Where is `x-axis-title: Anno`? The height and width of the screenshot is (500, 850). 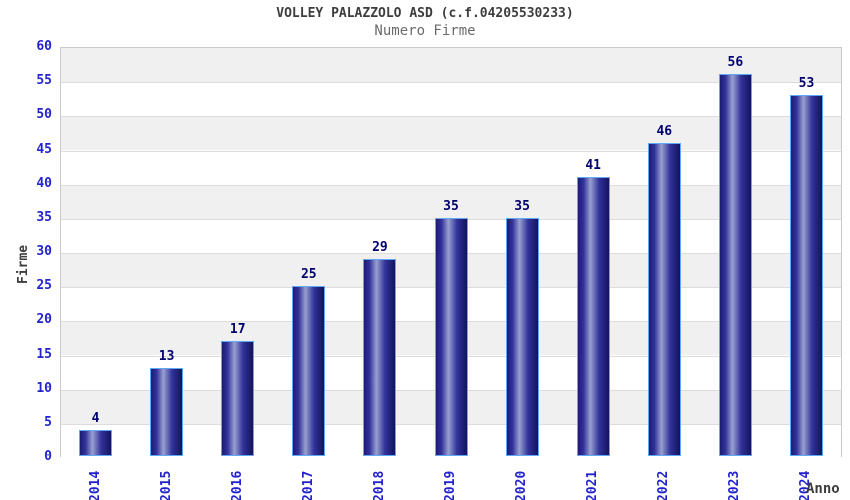
x-axis-title: Anno is located at coordinates (823, 489).